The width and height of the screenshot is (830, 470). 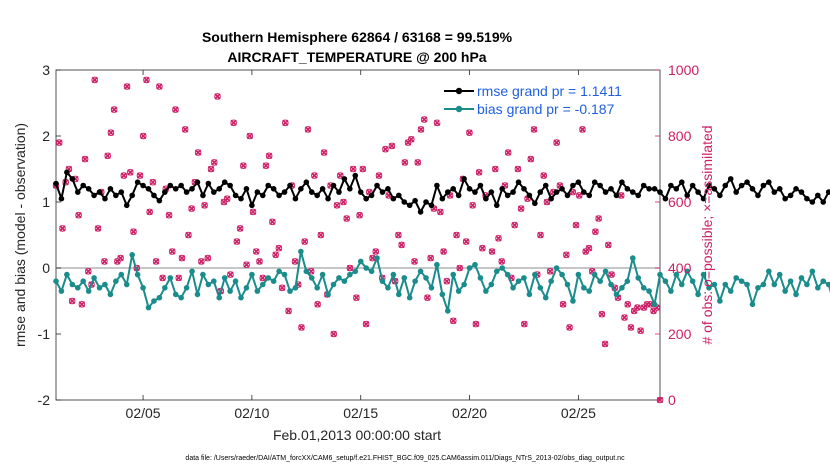 What do you see at coordinates (251, 413) in the screenshot?
I see `x-tick-label: 02/10` at bounding box center [251, 413].